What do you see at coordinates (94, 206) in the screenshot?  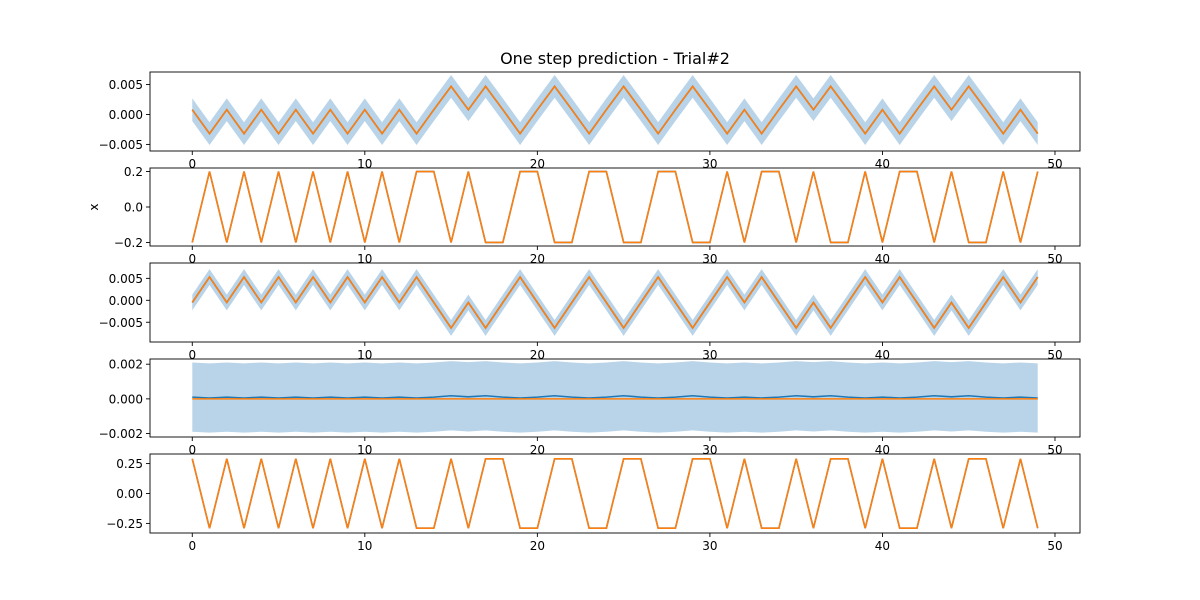 I see `y-axis-label: x` at bounding box center [94, 206].